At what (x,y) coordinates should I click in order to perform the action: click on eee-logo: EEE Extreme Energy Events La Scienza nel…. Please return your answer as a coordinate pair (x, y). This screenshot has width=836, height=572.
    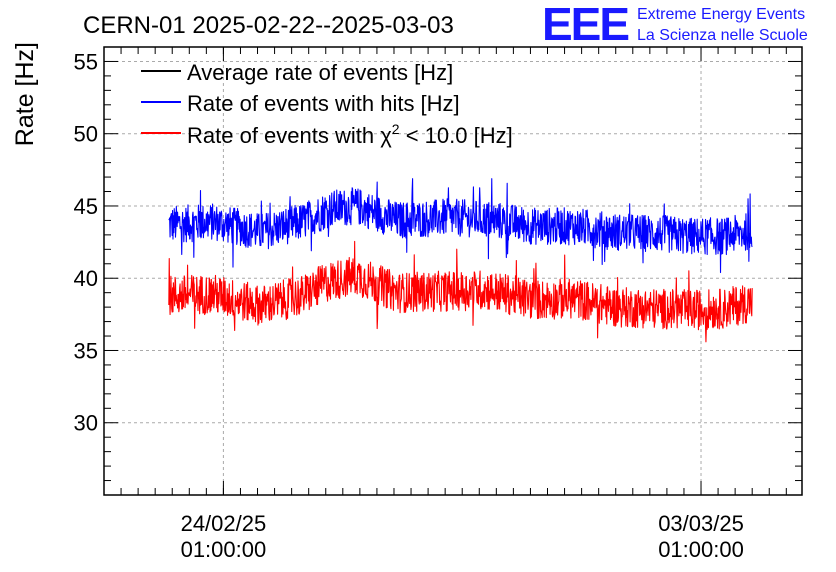
    Looking at the image, I should click on (675, 25).